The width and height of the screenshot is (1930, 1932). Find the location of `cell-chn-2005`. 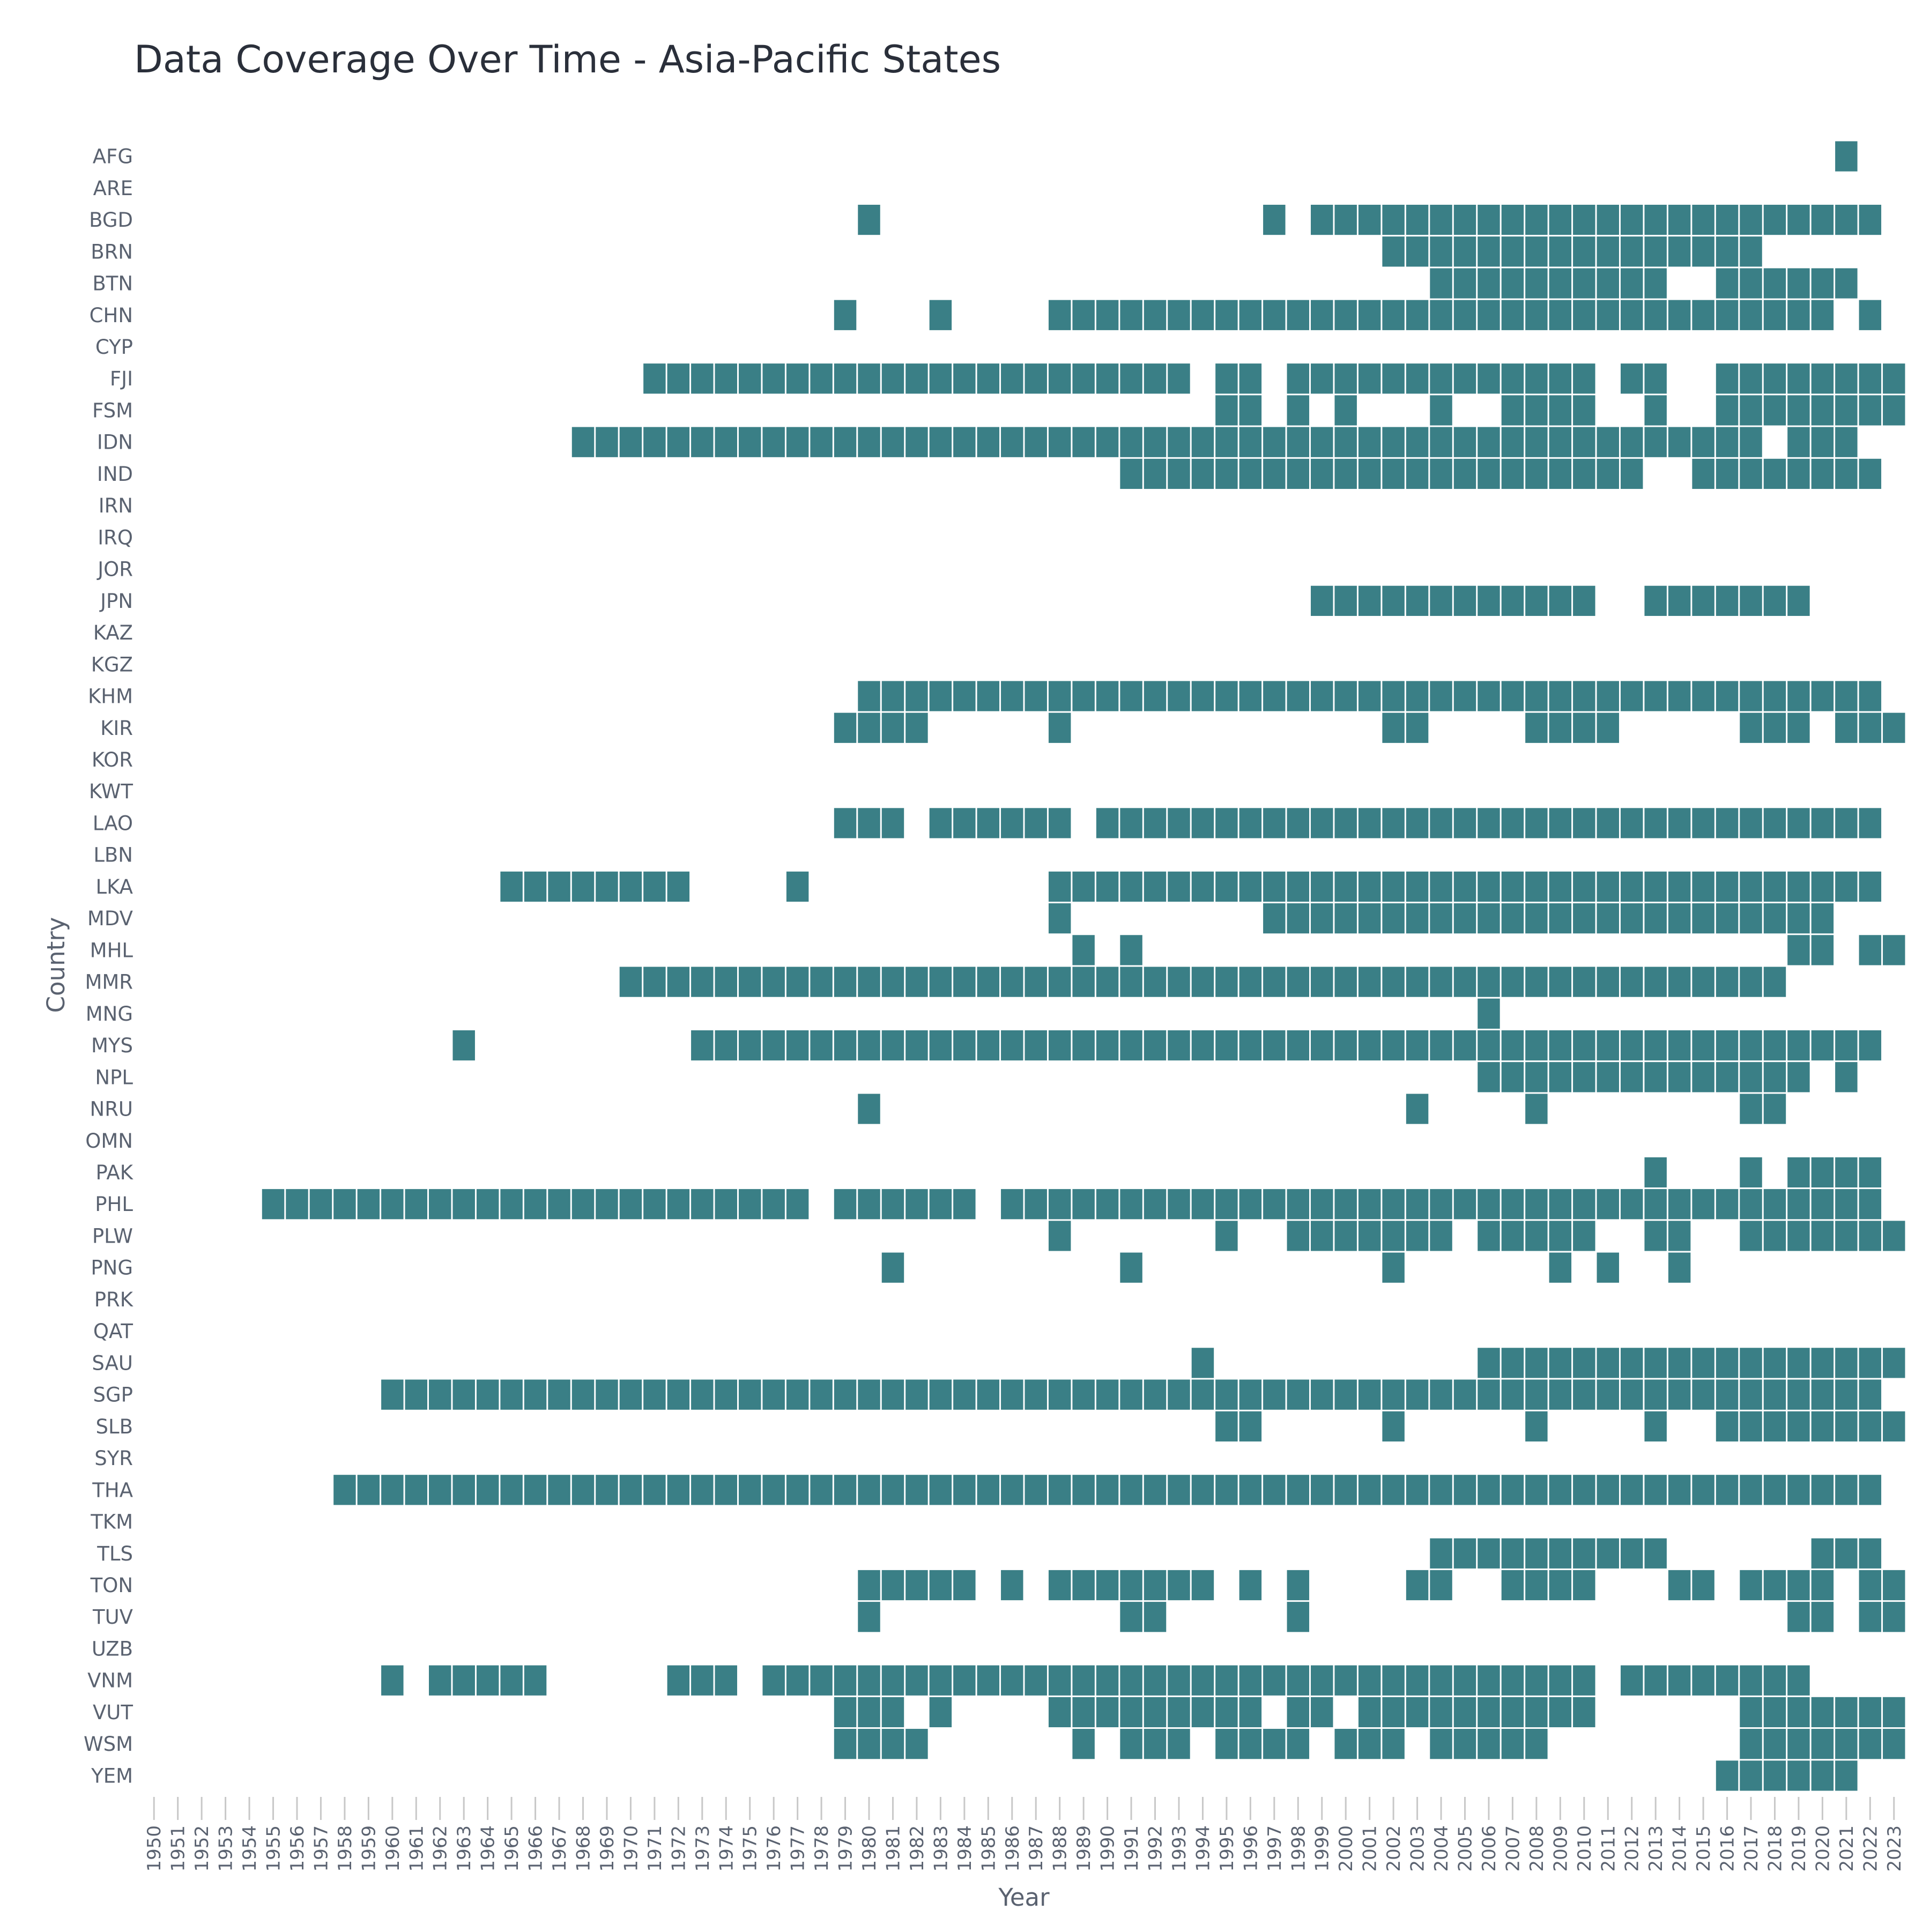

cell-chn-2005 is located at coordinates (1464, 315).